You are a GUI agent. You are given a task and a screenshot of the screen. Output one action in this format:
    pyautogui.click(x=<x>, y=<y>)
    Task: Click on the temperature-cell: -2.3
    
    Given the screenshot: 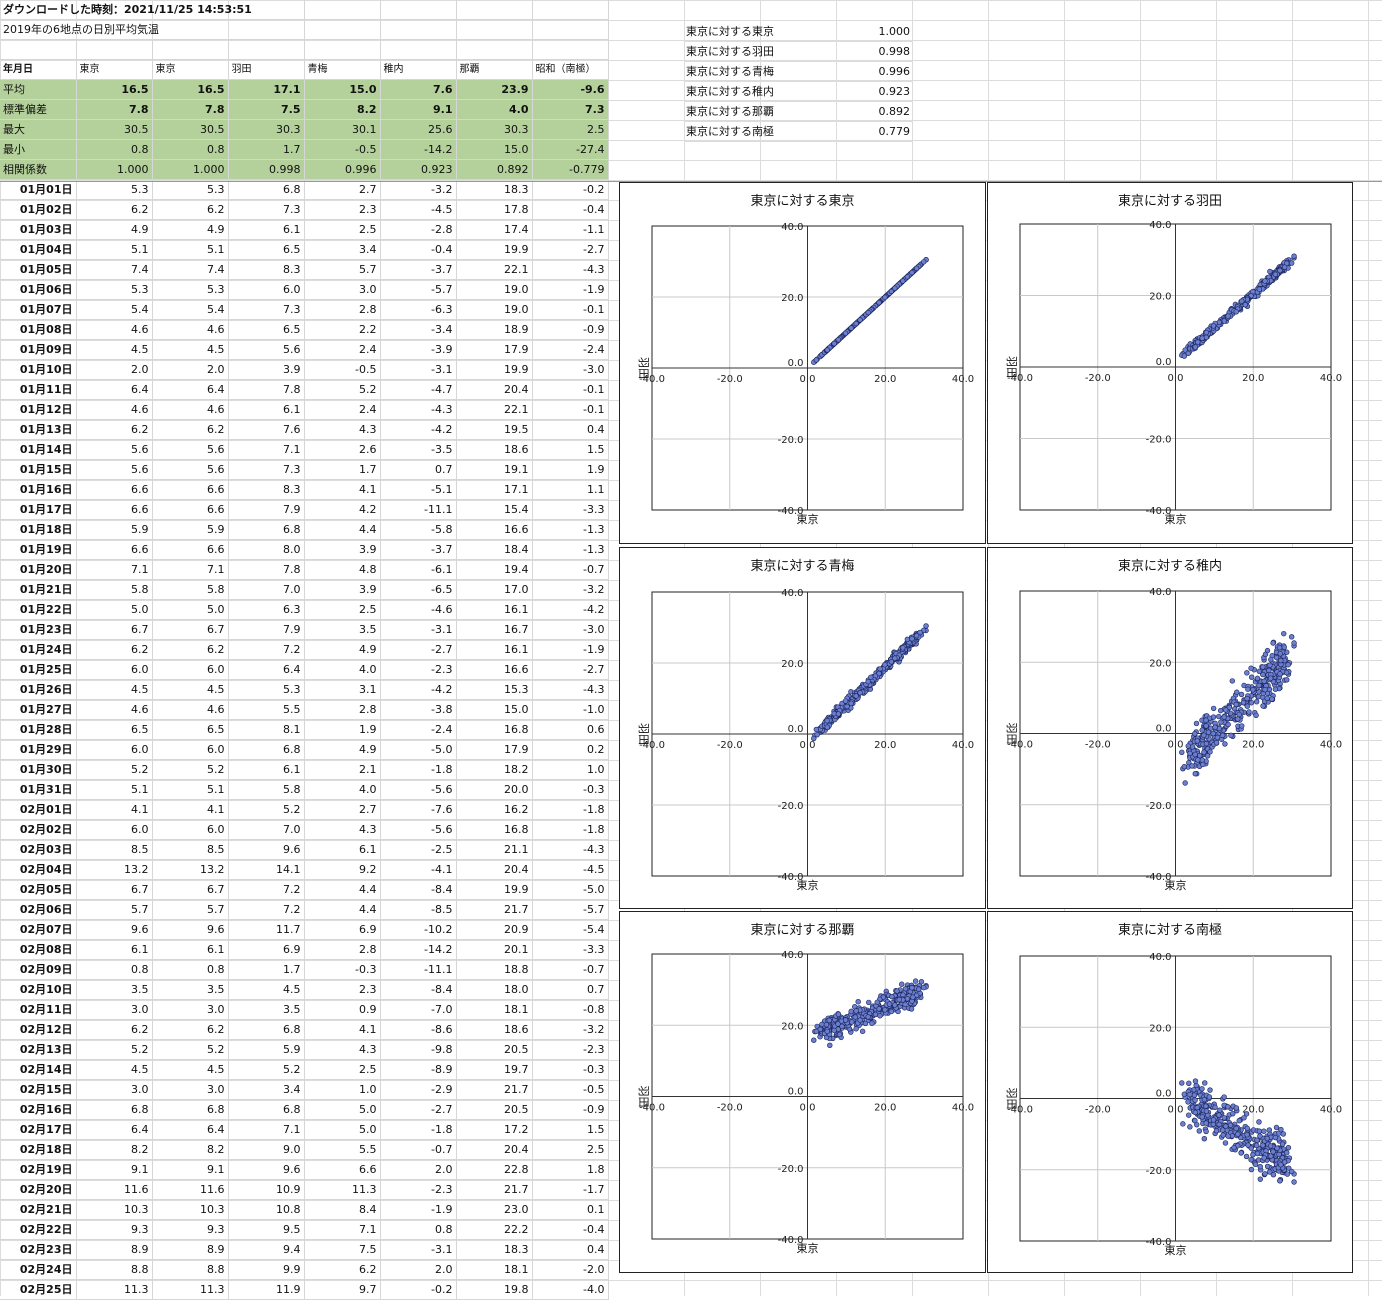 What is the action you would take?
    pyautogui.click(x=418, y=1189)
    